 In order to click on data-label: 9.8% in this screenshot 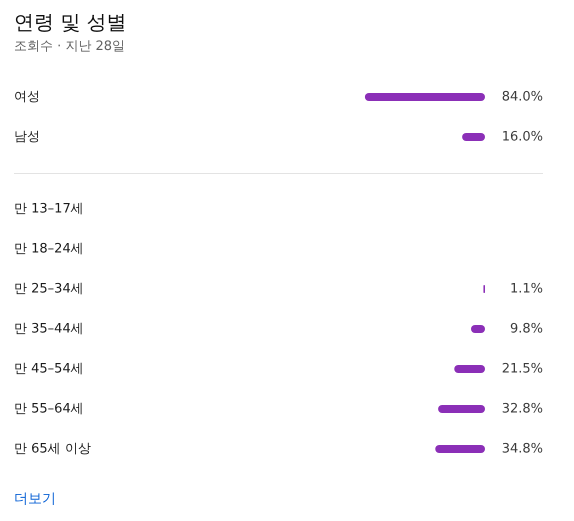, I will do `click(526, 329)`.